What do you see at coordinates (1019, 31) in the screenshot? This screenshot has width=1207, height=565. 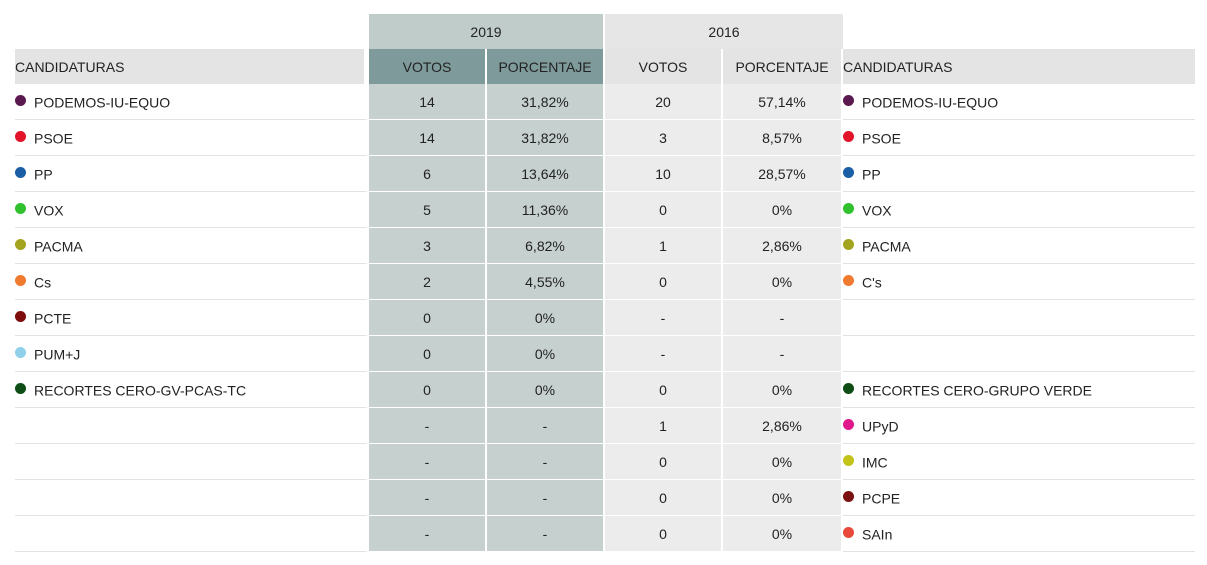 I see `year-header-blank-right` at bounding box center [1019, 31].